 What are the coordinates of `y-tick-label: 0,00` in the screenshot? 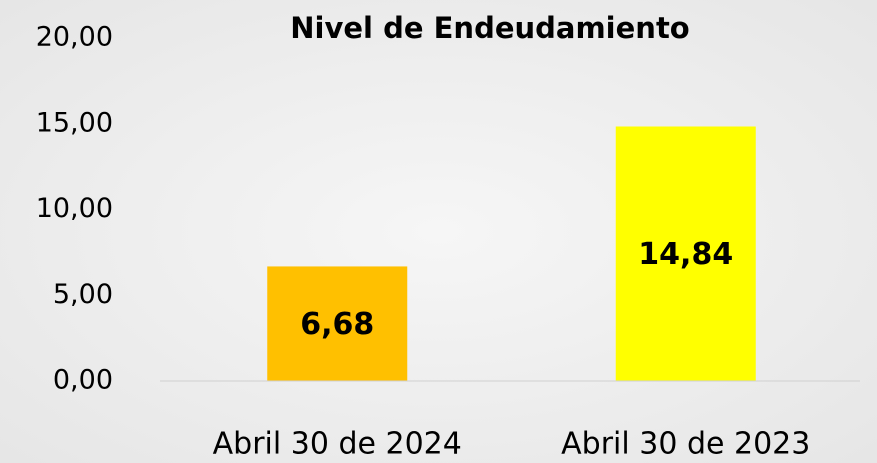 It's located at (83, 380).